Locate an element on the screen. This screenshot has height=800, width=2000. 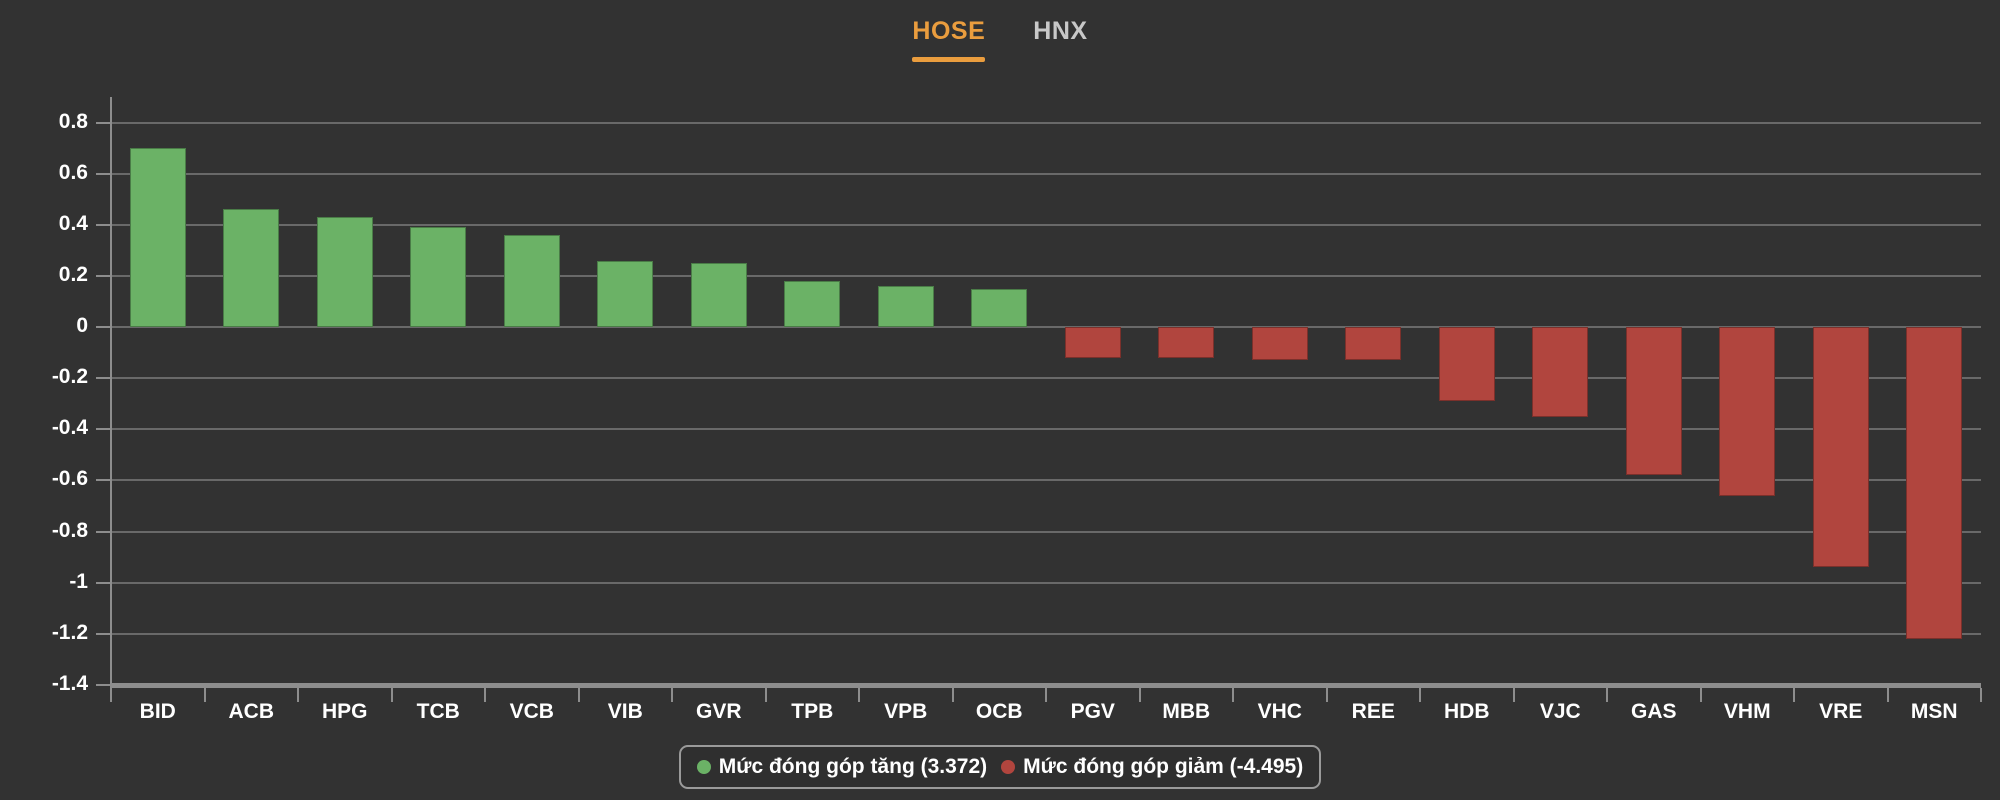
bar-TCB is located at coordinates (438, 277).